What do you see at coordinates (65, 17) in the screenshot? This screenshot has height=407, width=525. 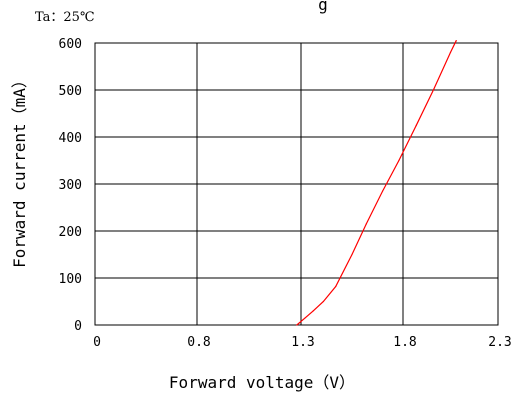 I see `temperature-annotation: Ta：25℃` at bounding box center [65, 17].